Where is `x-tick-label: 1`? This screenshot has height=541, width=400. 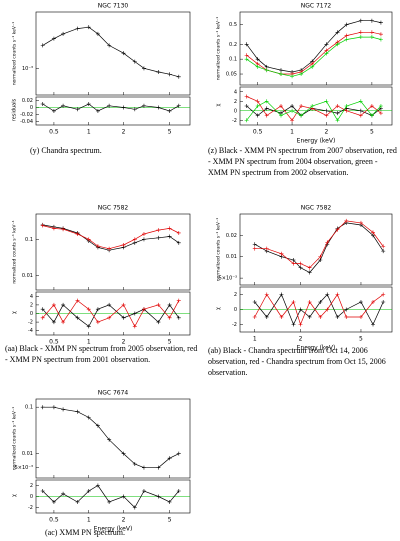 x-tick-label: 1 is located at coordinates (255, 339).